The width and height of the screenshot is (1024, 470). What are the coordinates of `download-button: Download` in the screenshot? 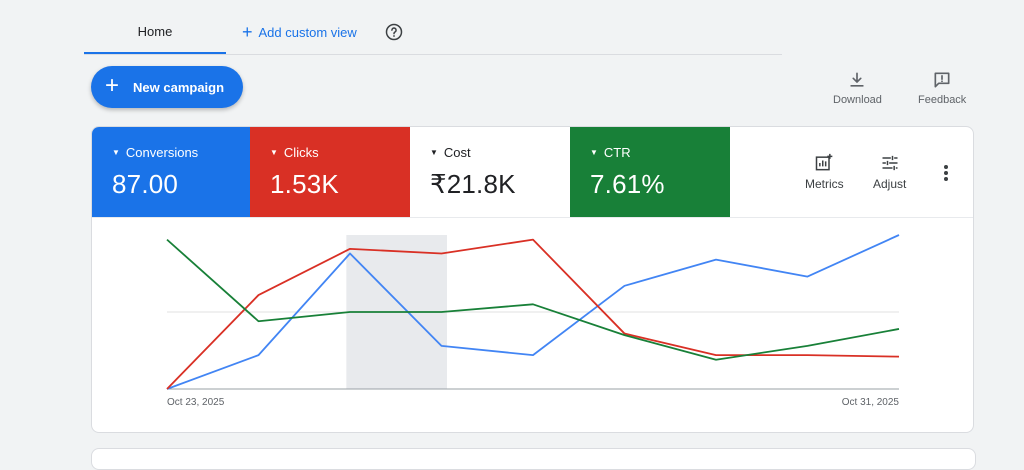 It's located at (857, 88).